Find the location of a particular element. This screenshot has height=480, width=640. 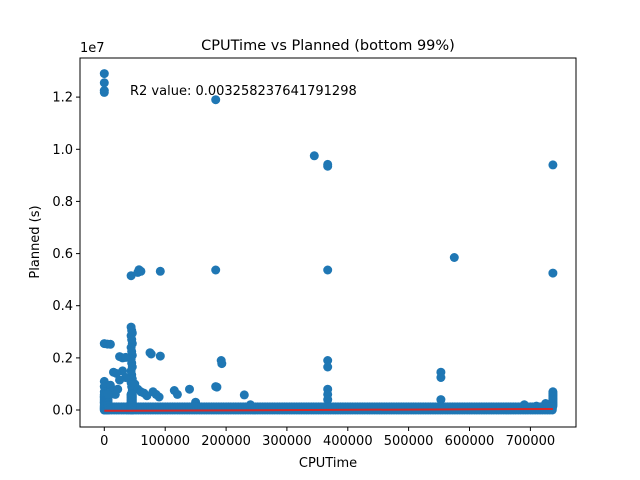

x-tick-label: 100000 is located at coordinates (165, 441).